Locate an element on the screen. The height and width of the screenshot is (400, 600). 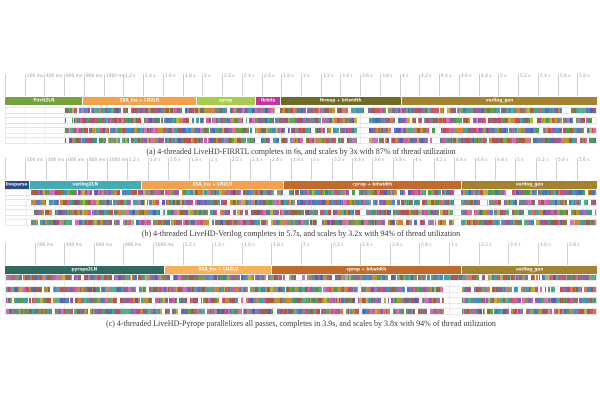
ruler-tick-label: 2.4 s is located at coordinates (249, 76).